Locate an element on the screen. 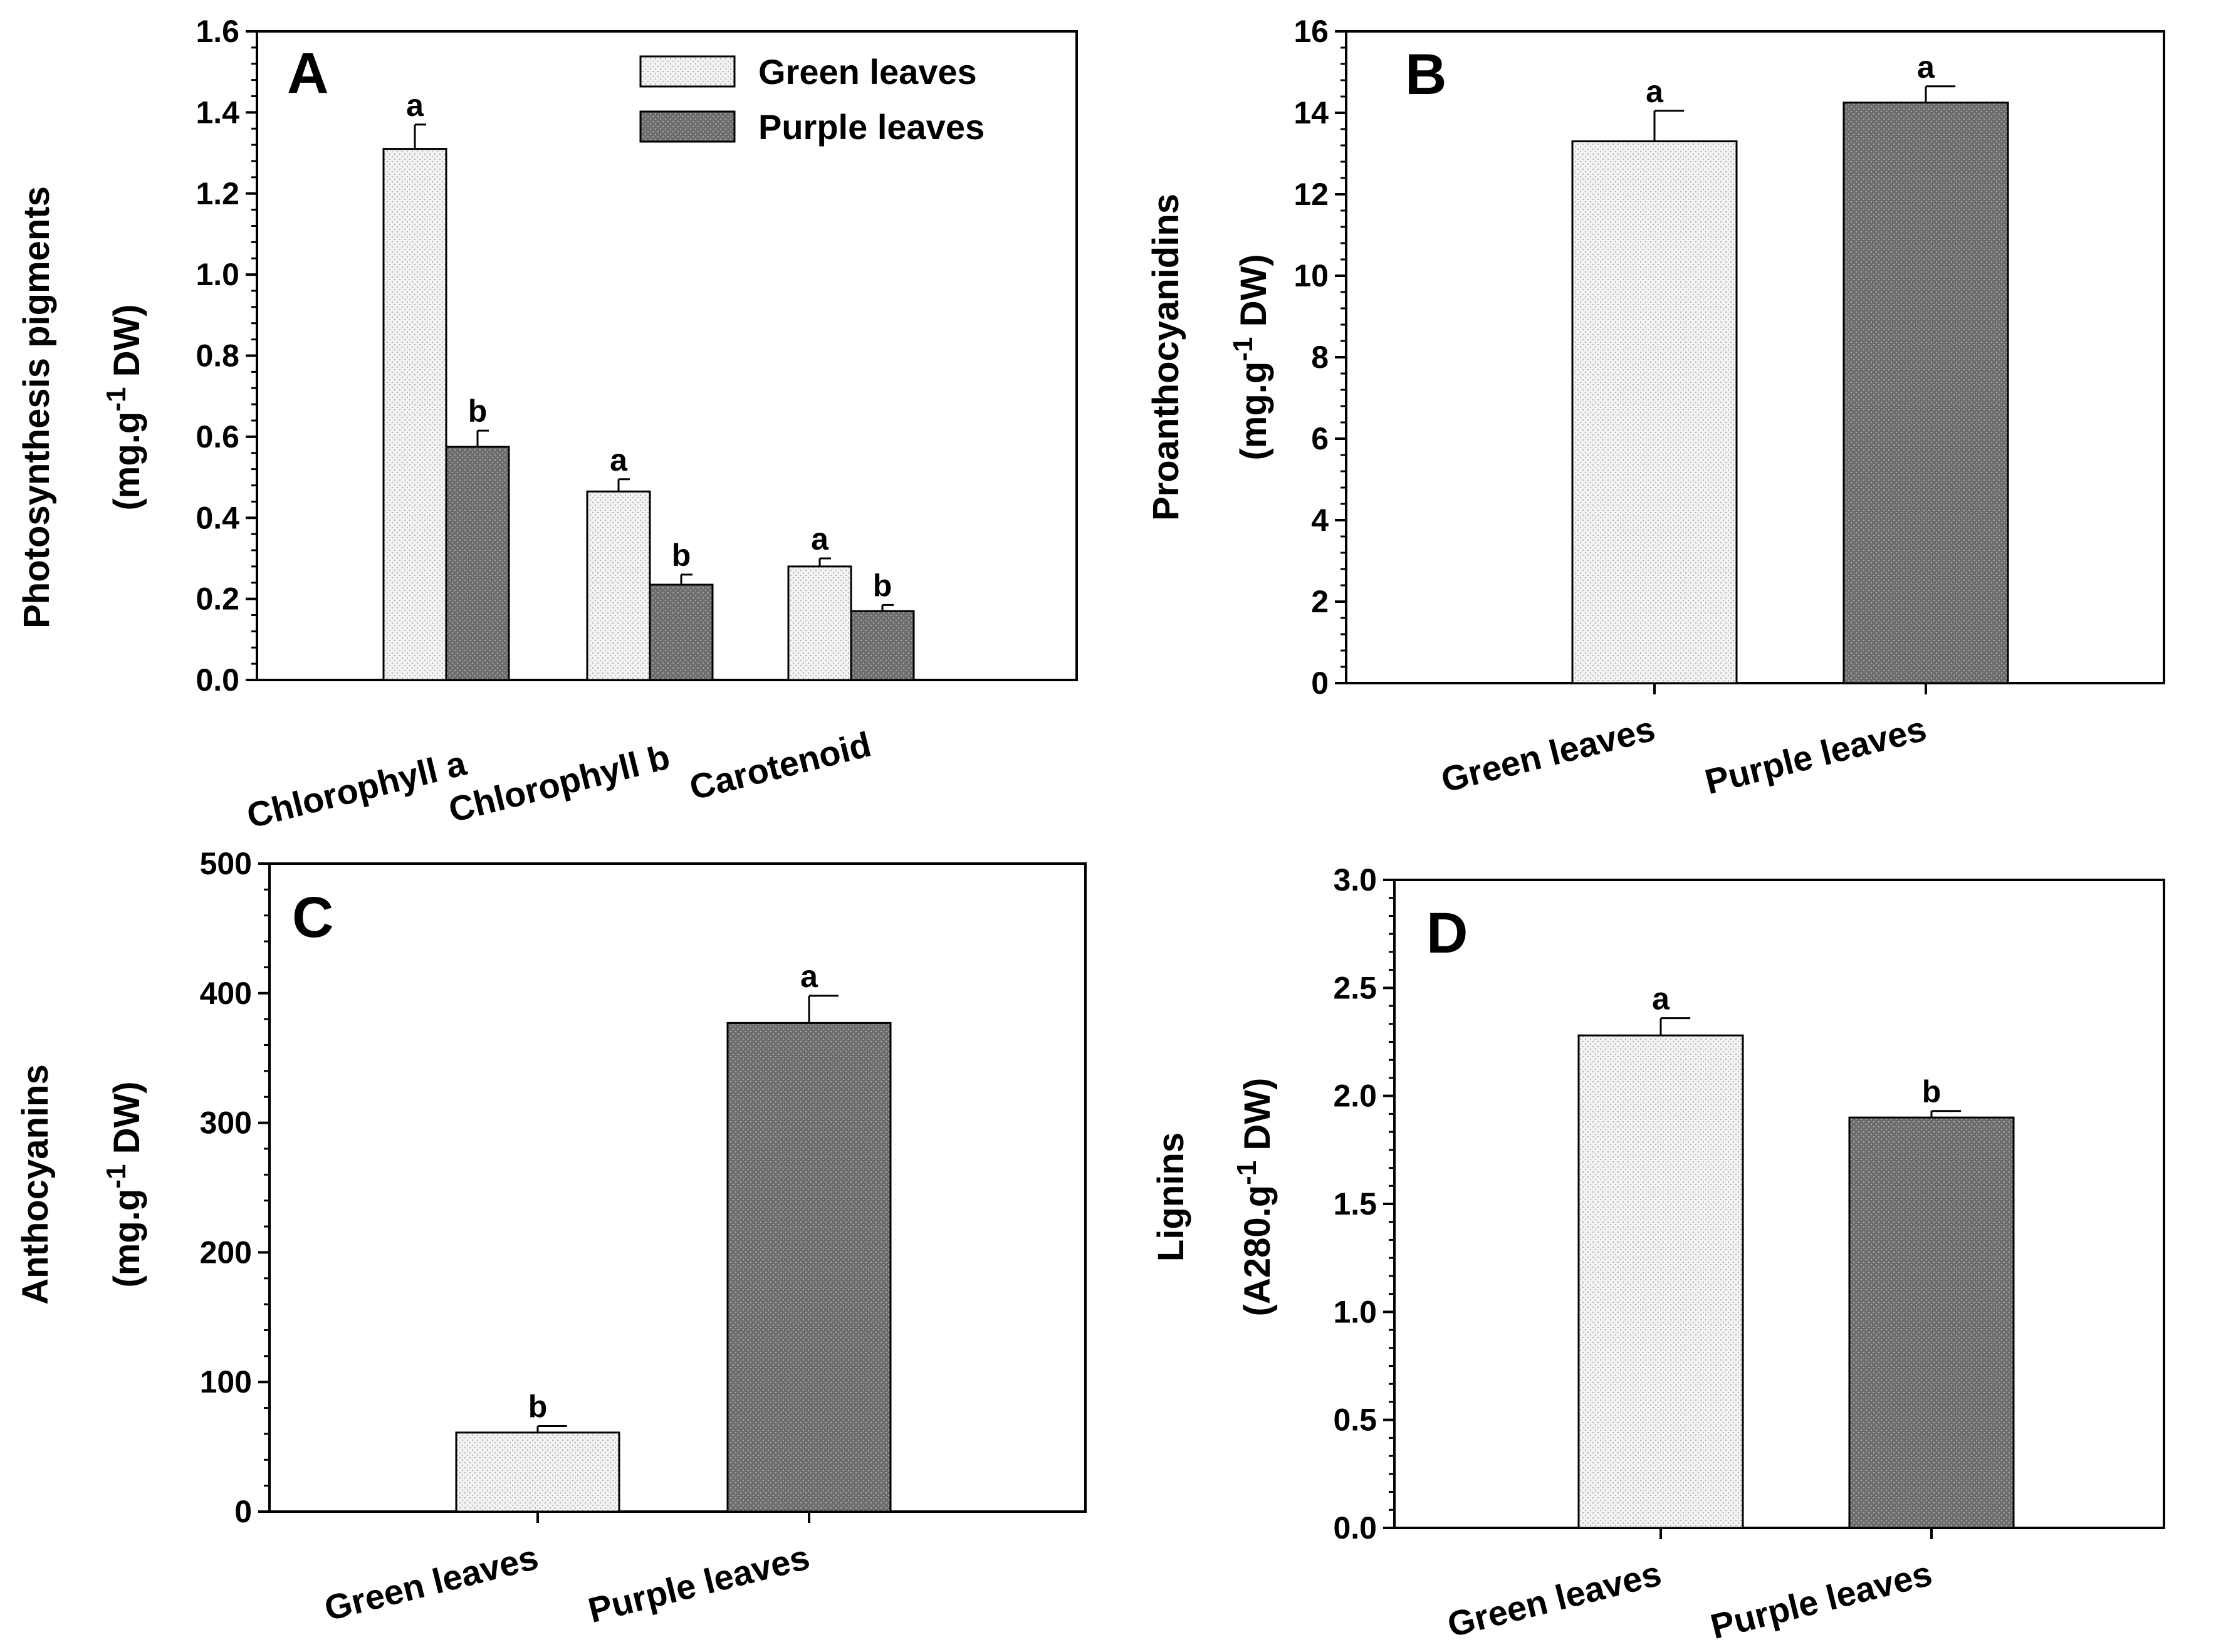 The height and width of the screenshot is (1652, 2216). y-tick-label: 0.6 is located at coordinates (217, 436).